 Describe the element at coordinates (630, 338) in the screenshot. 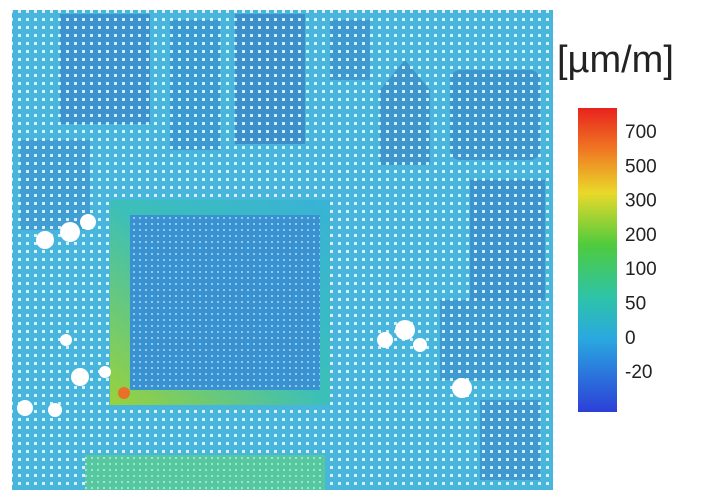

I see `colorbar-tick-label: 0` at that location.